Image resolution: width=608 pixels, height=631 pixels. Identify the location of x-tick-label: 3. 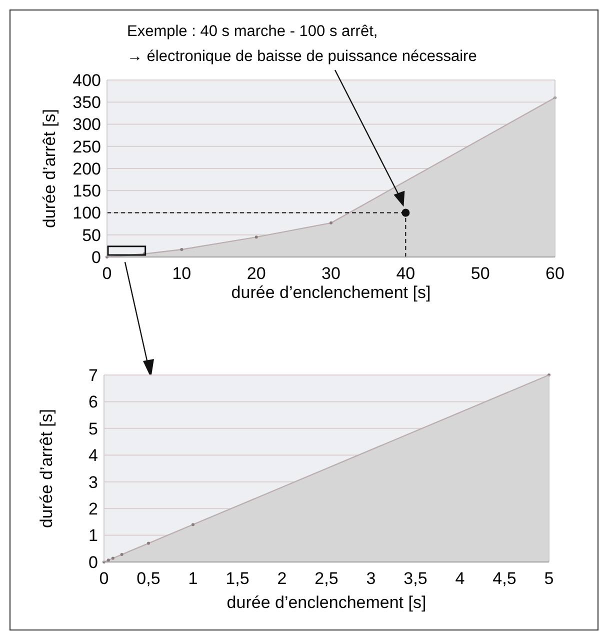
(371, 578).